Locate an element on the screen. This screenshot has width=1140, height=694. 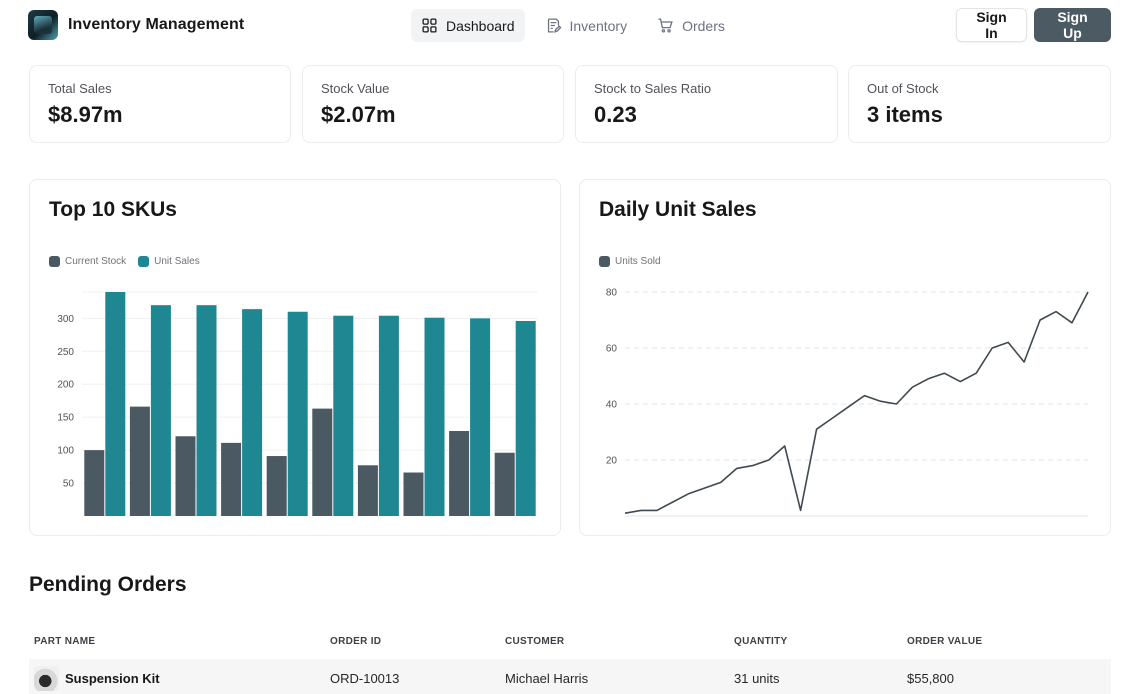
kpi-value: $8.97m is located at coordinates (85, 114).